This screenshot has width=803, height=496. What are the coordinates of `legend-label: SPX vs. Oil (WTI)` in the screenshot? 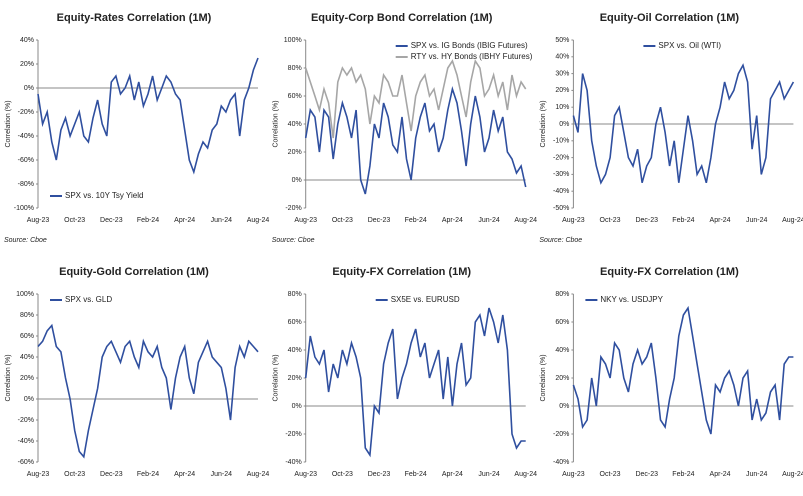 It's located at (689, 45).